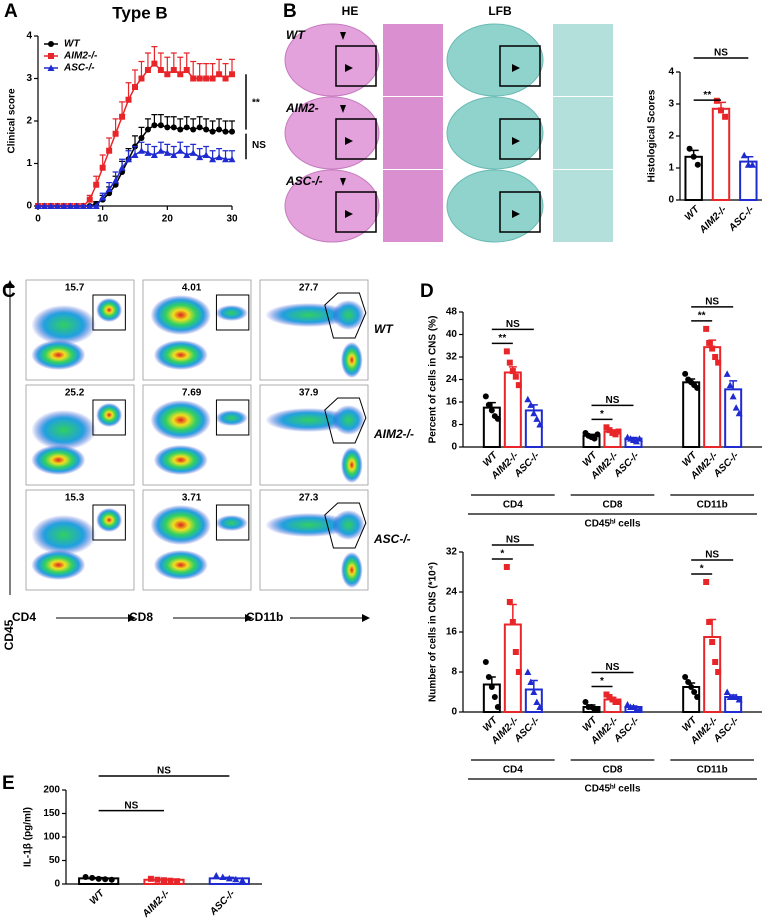 Image resolution: width=777 pixels, height=921 pixels. What do you see at coordinates (28, 837) in the screenshot?
I see `y-axis-label: IL-1β (pg/ml)` at bounding box center [28, 837].